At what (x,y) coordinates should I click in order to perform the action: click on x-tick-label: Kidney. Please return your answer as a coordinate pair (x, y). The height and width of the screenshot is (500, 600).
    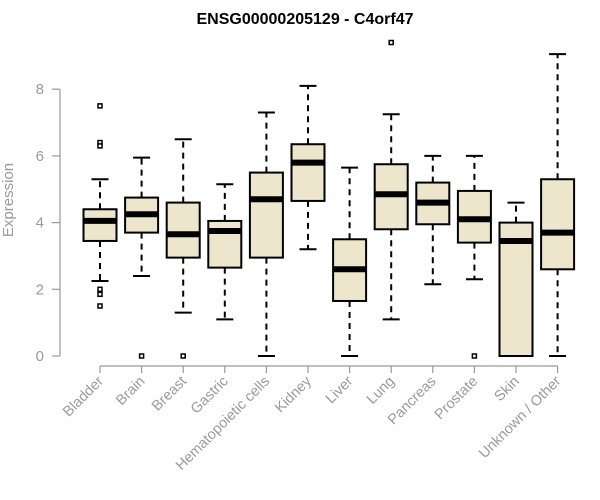
    Looking at the image, I should click on (293, 394).